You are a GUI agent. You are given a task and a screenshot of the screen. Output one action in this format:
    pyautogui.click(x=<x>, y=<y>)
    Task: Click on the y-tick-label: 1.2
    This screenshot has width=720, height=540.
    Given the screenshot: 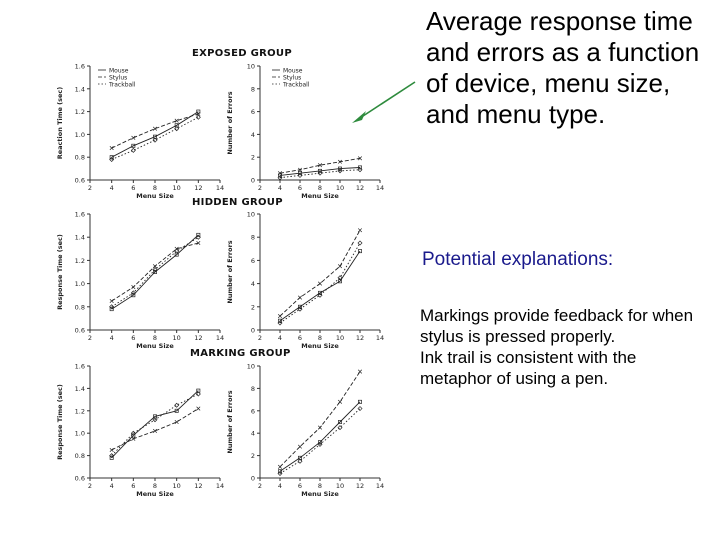 What is the action you would take?
    pyautogui.click(x=80, y=112)
    